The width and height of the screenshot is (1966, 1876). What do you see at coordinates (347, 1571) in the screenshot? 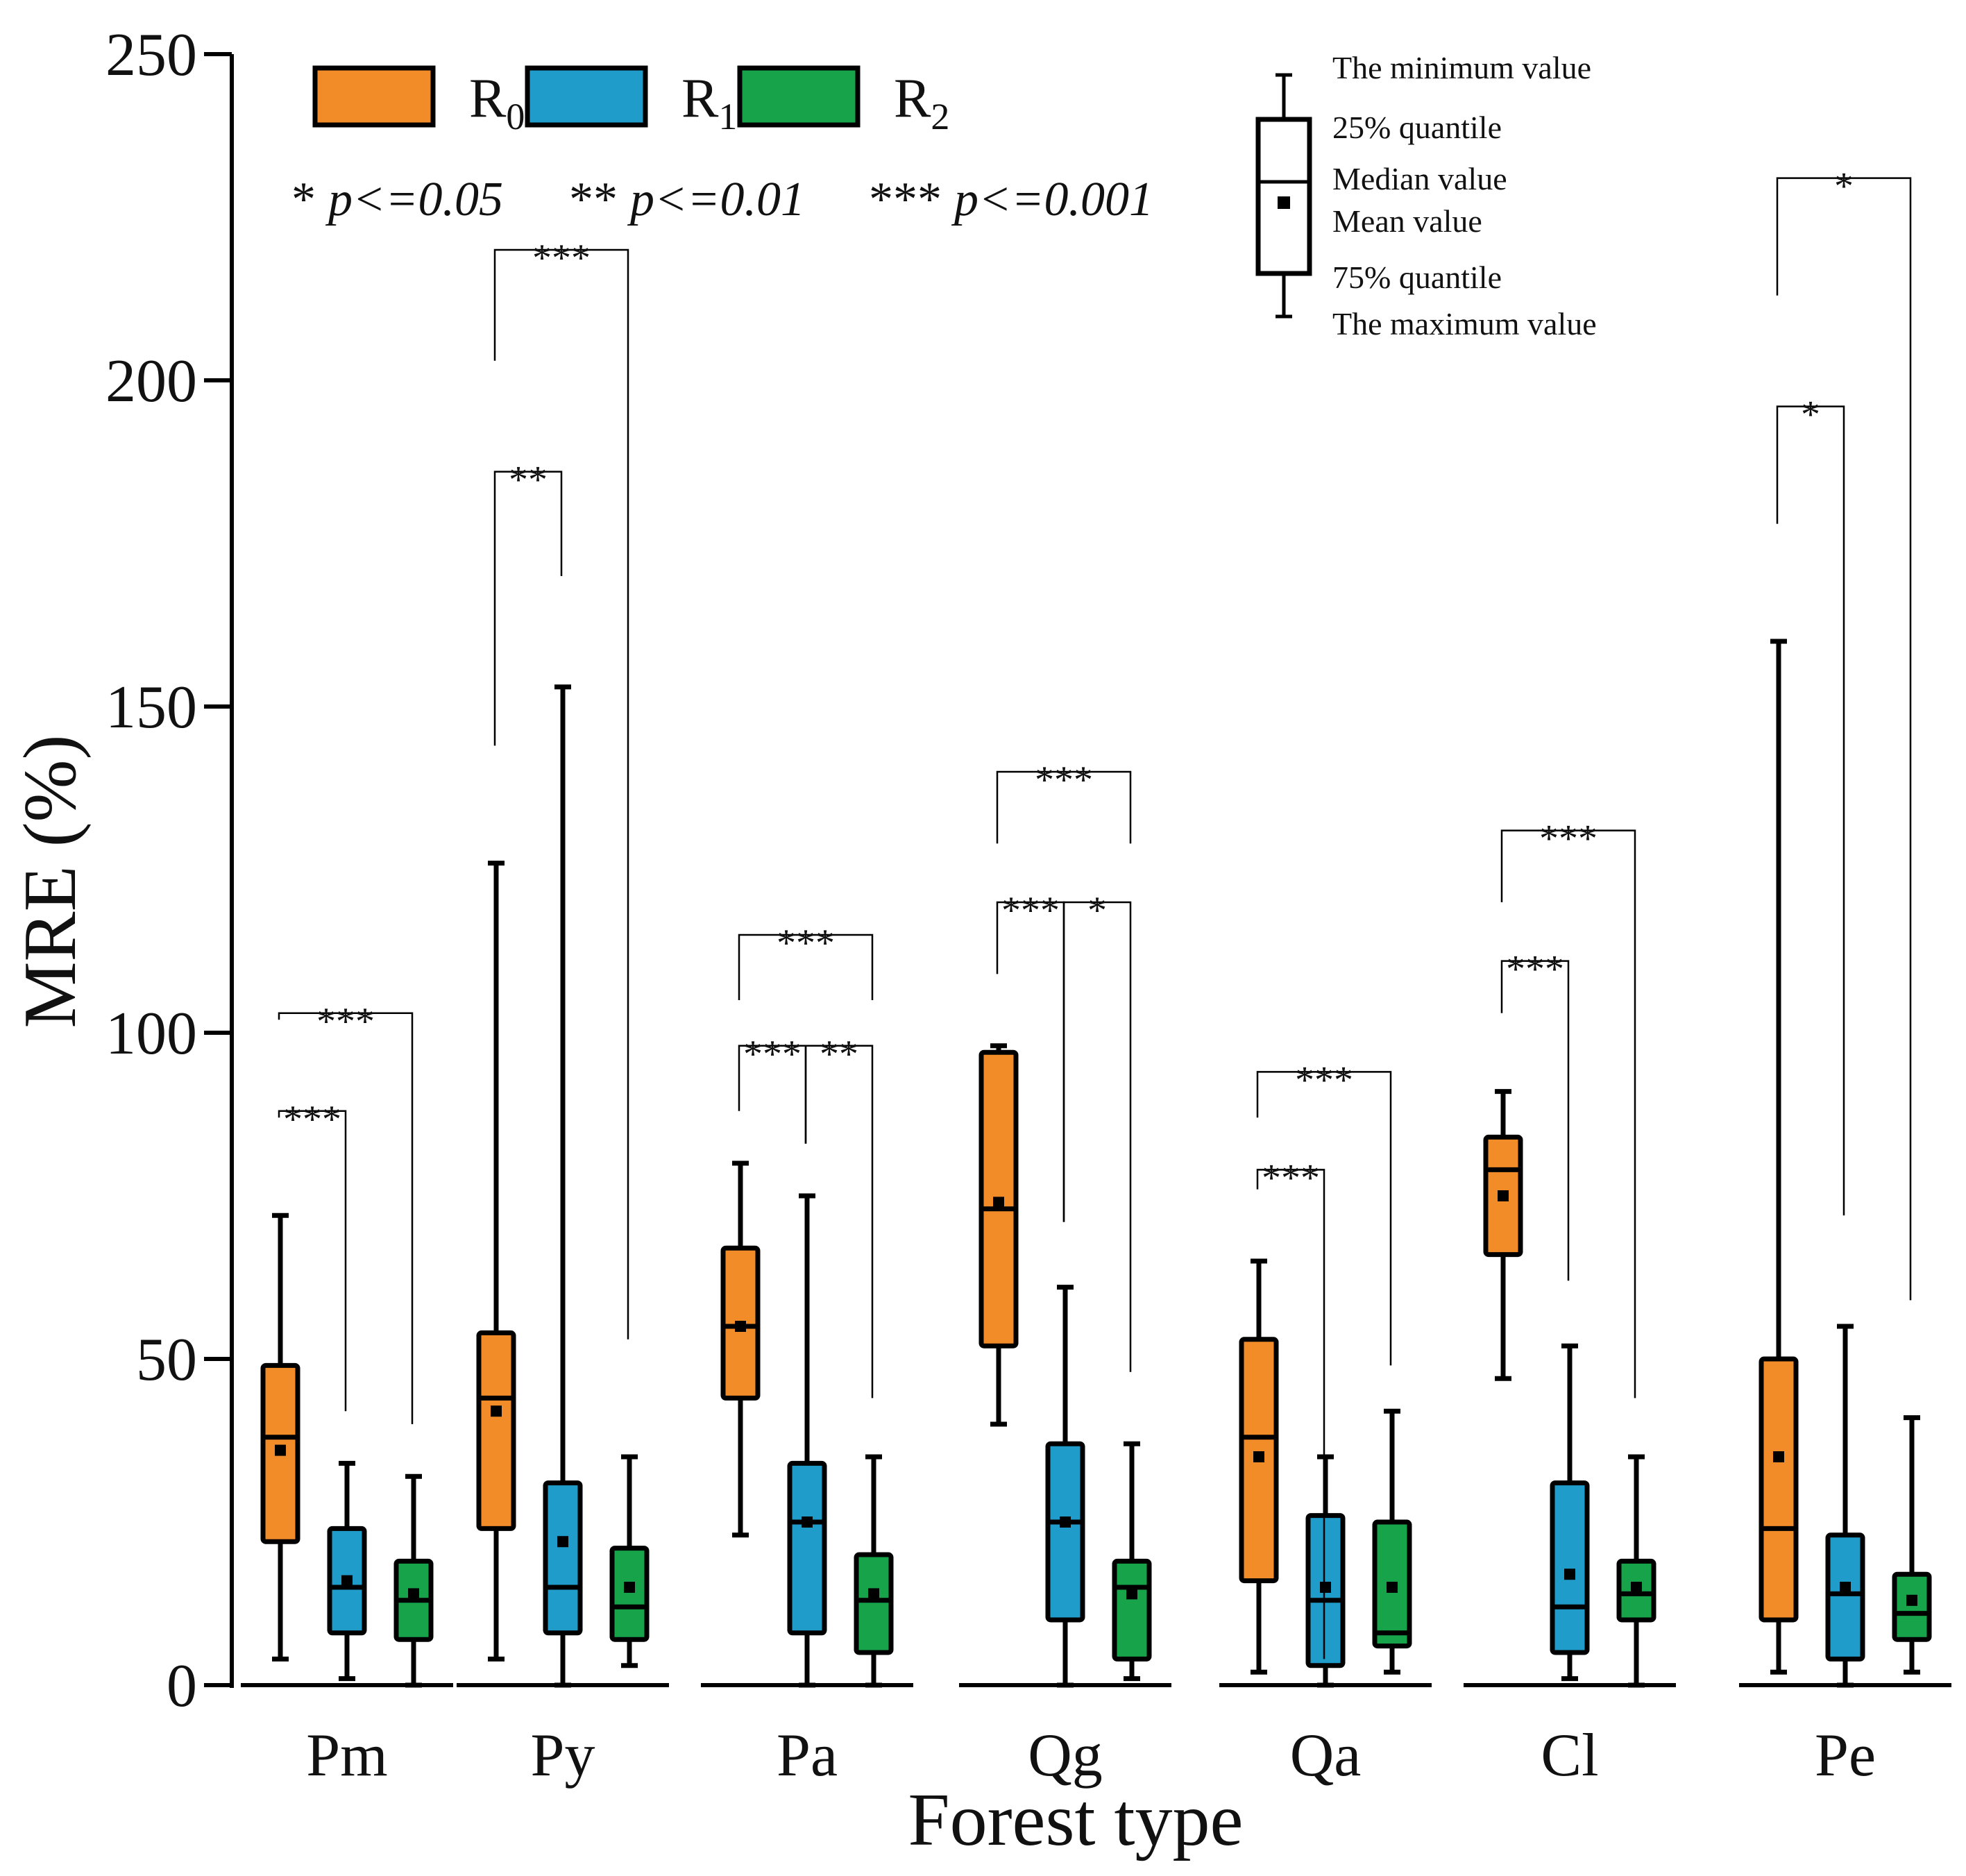
I see `box-Pm-R1` at bounding box center [347, 1571].